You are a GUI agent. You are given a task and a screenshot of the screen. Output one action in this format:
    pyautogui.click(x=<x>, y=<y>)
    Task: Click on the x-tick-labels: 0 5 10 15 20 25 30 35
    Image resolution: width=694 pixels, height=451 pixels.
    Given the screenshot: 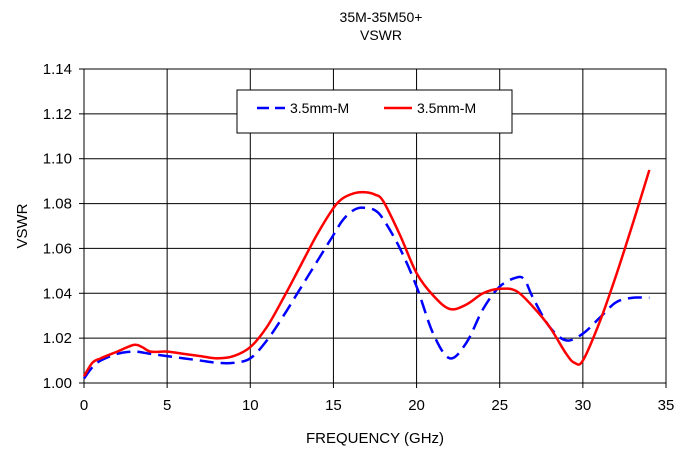 What is the action you would take?
    pyautogui.click(x=377, y=405)
    